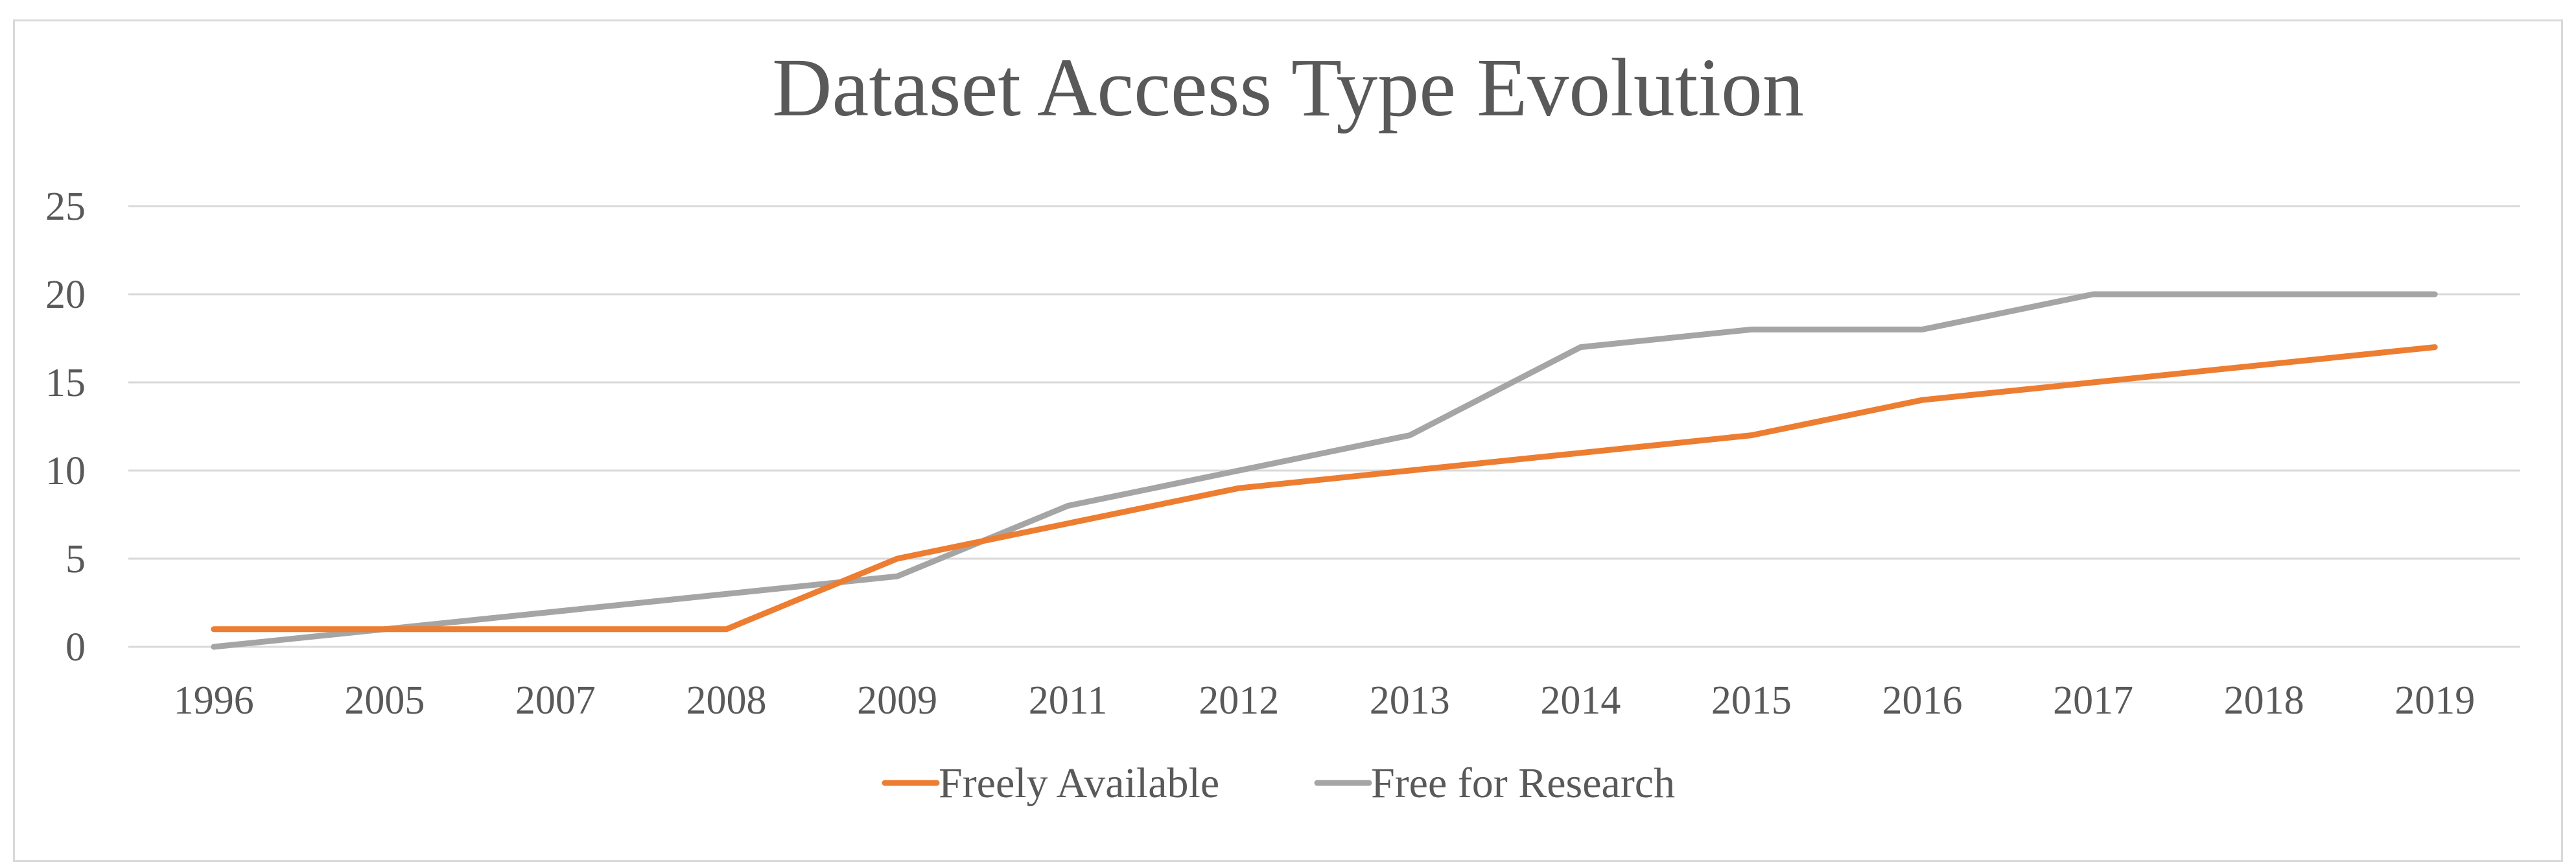 The image size is (2576, 862). Describe the element at coordinates (65, 207) in the screenshot. I see `y-tick-label: 25` at that location.